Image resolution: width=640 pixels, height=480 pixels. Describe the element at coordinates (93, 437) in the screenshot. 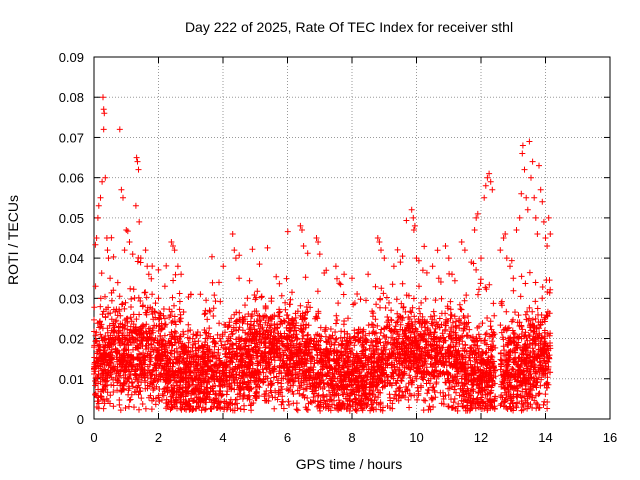

I see `x-tick-label: 0` at that location.